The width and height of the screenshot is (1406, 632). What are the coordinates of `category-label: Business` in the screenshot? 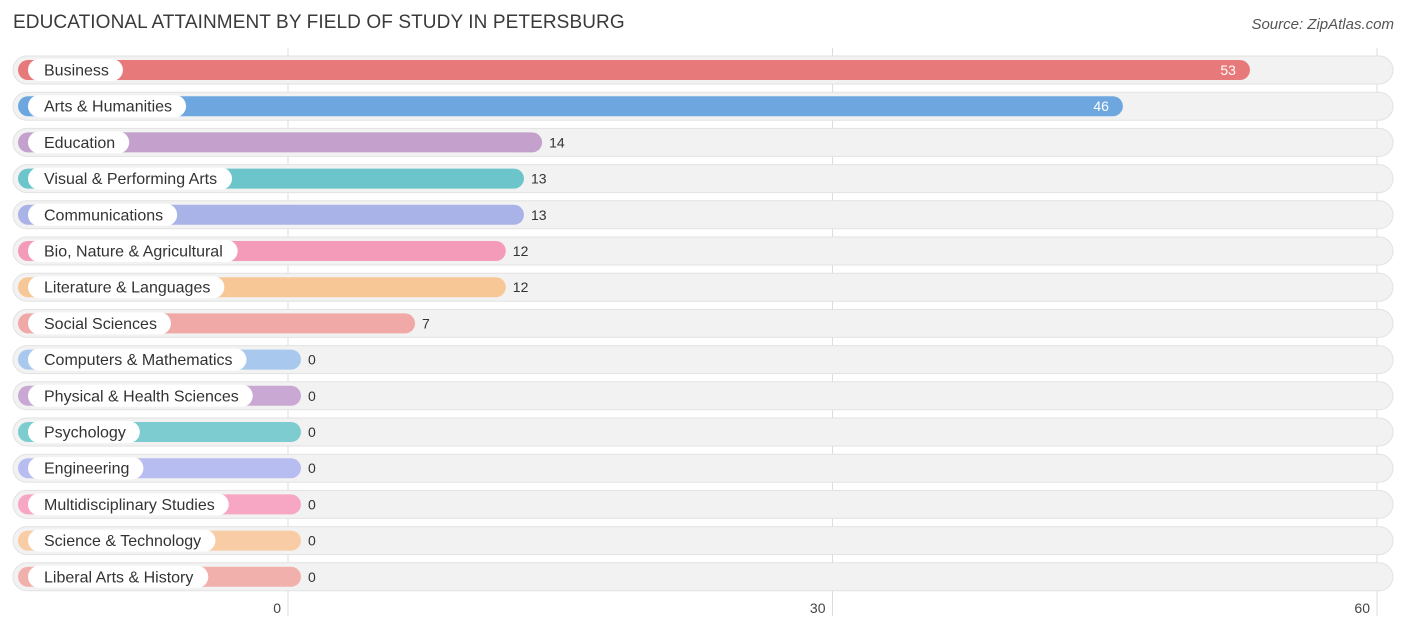 It's located at (76, 71).